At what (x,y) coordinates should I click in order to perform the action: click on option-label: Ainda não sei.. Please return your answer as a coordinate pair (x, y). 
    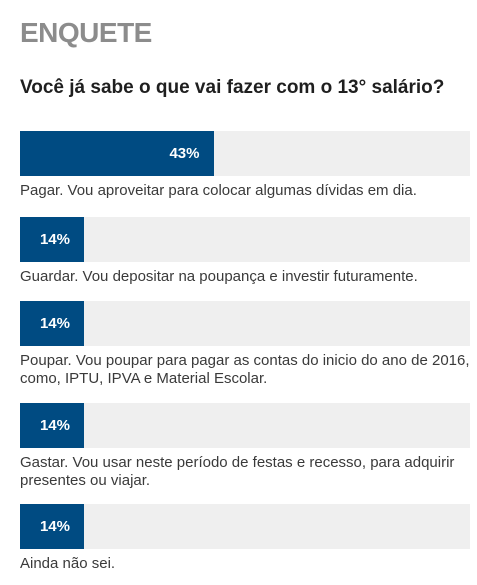
    Looking at the image, I should click on (68, 563).